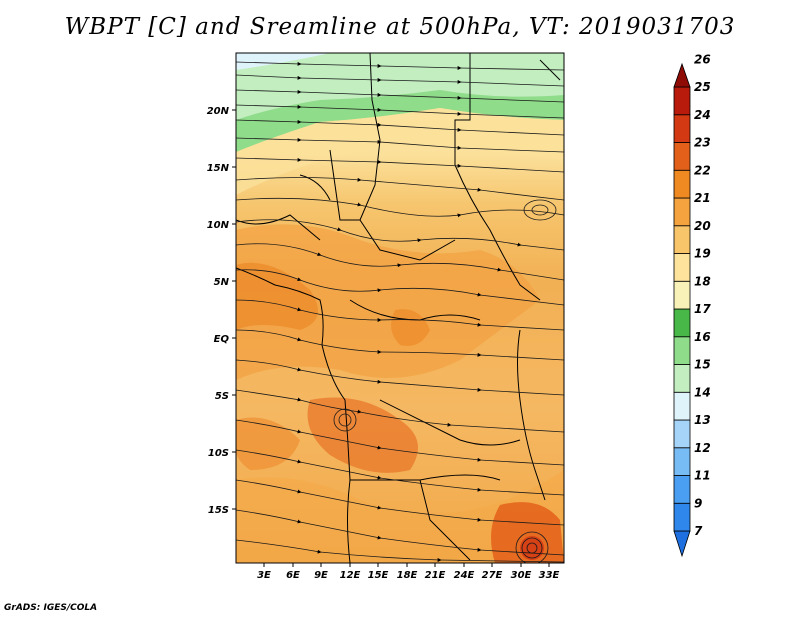 The height and width of the screenshot is (618, 800). I want to click on lon-label: 21E, so click(435, 575).